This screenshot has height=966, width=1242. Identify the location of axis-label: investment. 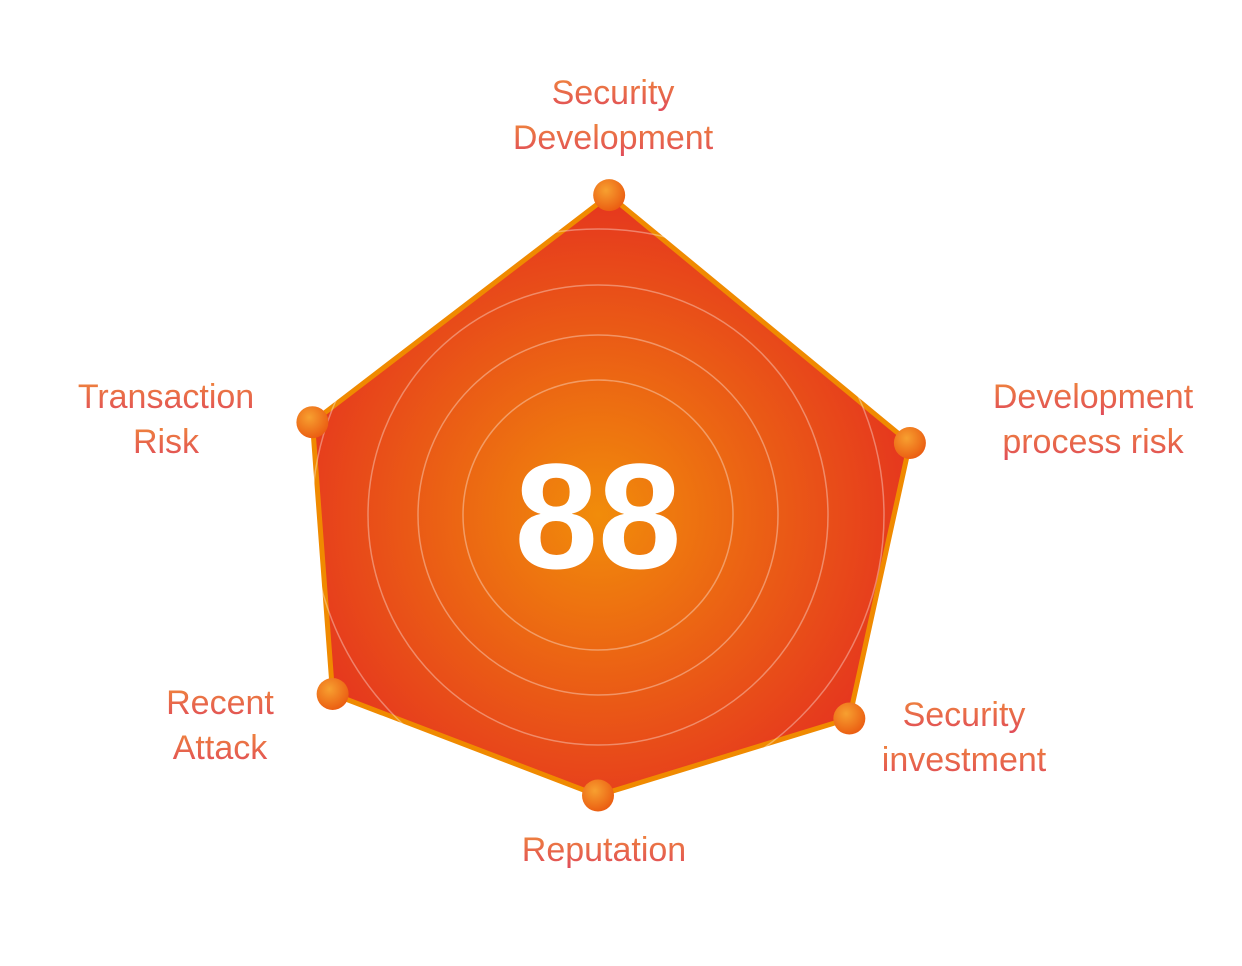
(964, 760).